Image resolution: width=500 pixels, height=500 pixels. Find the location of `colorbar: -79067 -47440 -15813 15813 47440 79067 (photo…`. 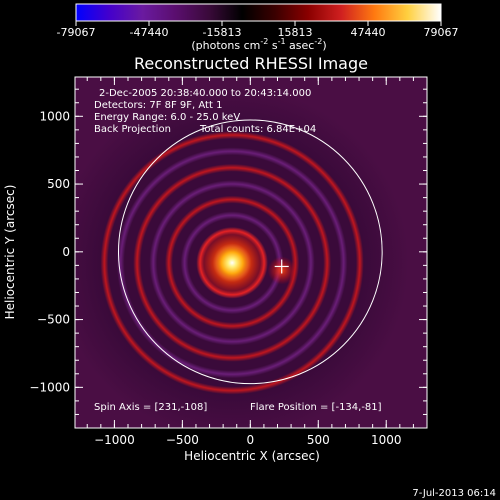

colorbar: -79067 -47440 -15813 15813 47440 79067 (photo… is located at coordinates (258, 27).